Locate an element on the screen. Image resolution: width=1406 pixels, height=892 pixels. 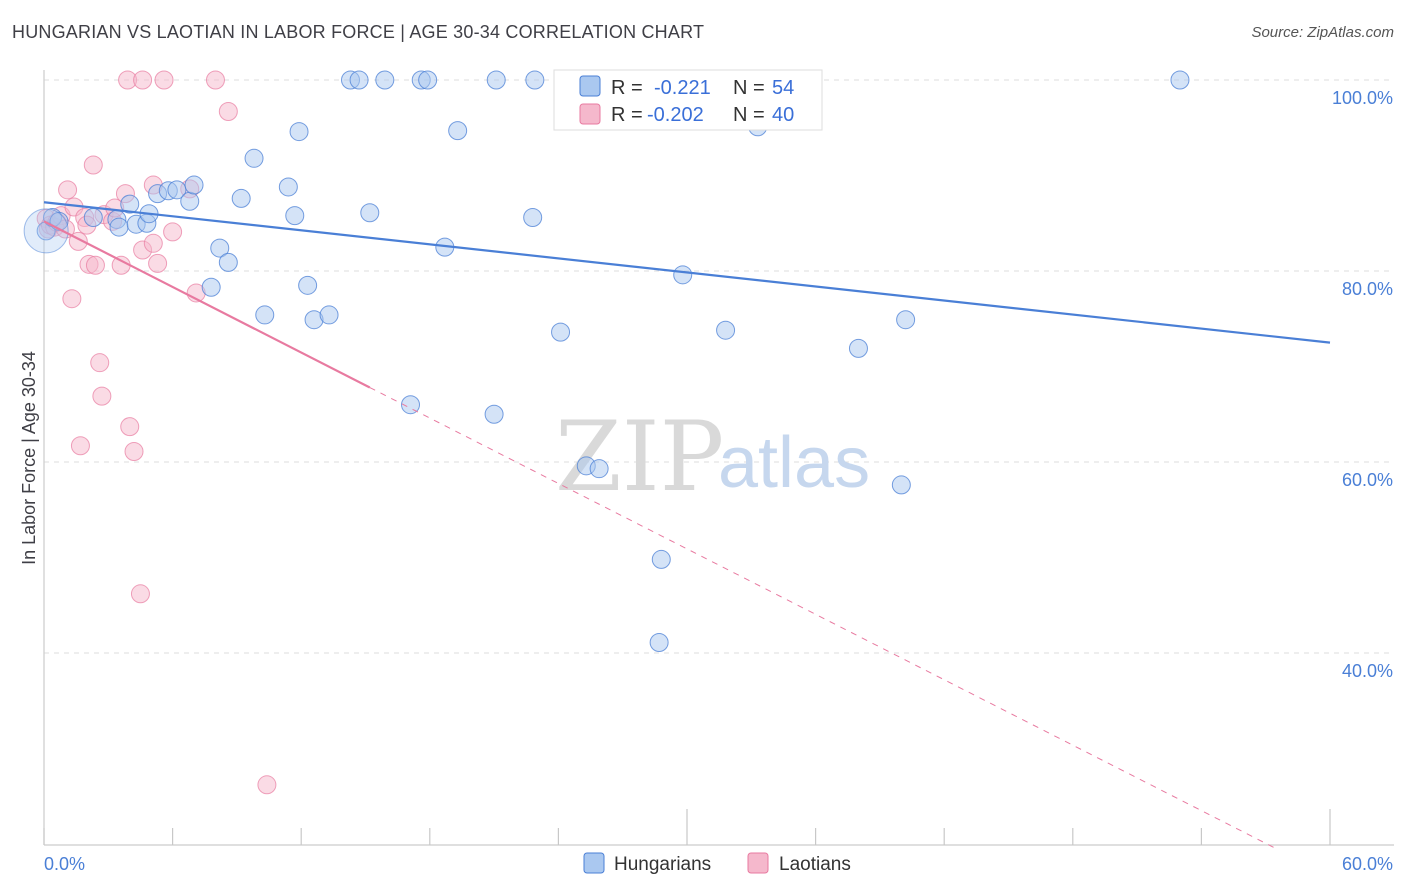
legend-r-label-2: R = is located at coordinates (627, 115).